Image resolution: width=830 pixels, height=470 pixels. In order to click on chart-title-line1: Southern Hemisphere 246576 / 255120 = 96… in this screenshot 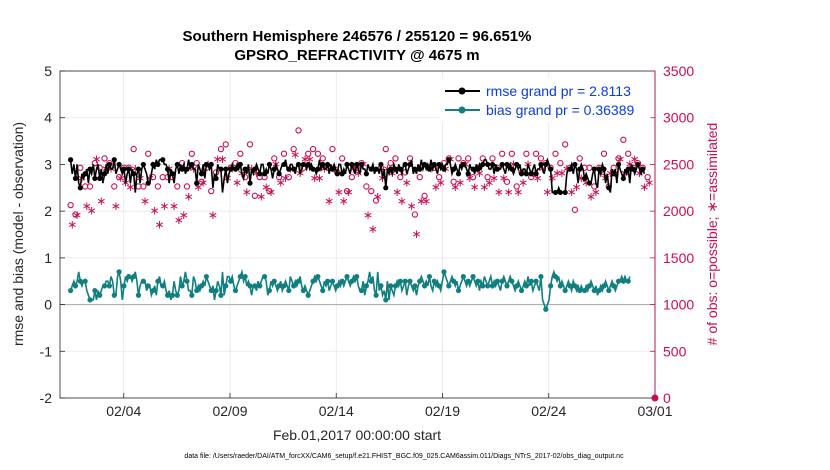, I will do `click(357, 36)`.